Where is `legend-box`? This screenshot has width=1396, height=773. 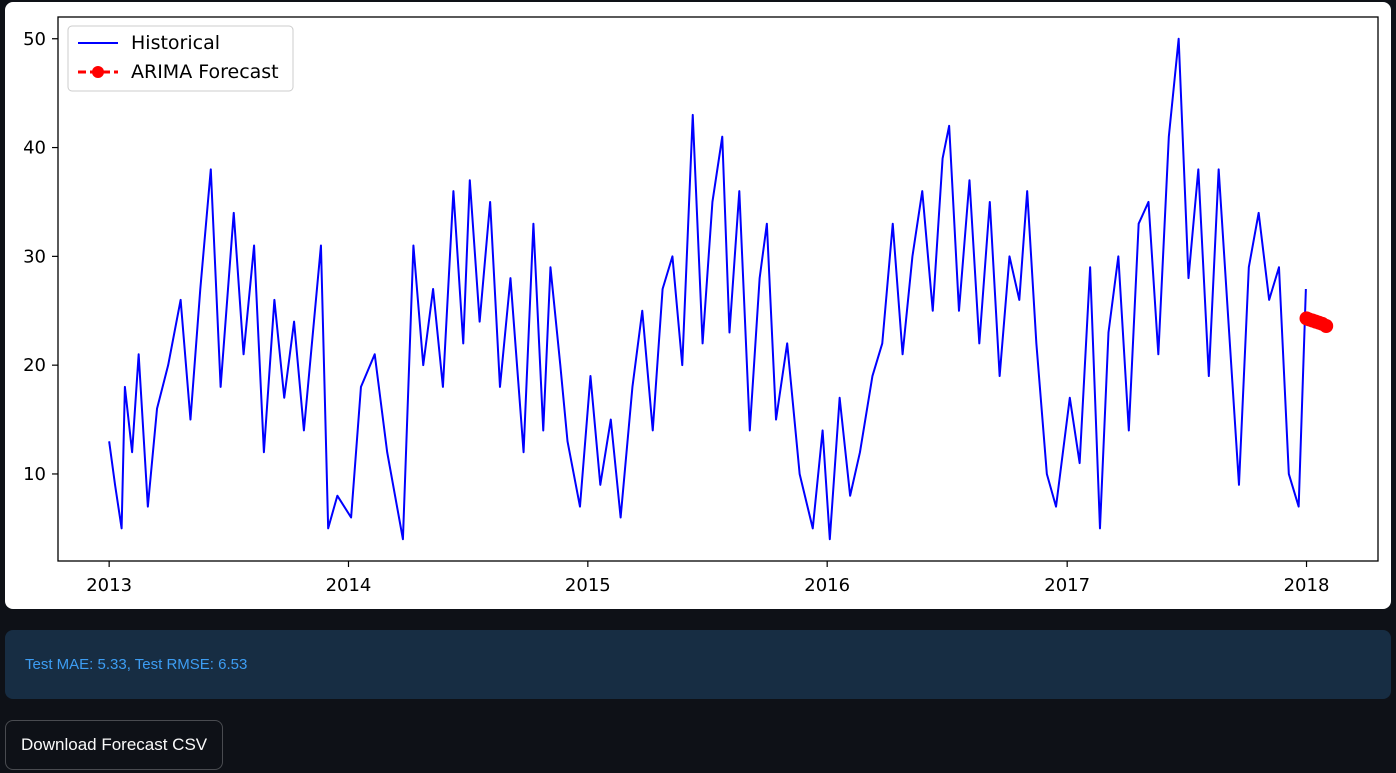 legend-box is located at coordinates (180, 58).